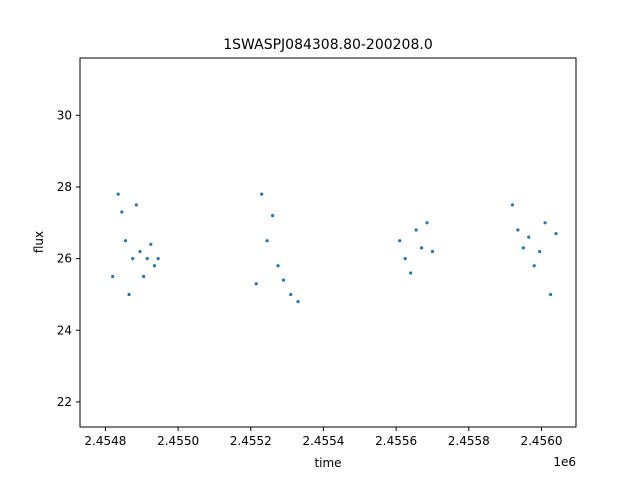 The width and height of the screenshot is (640, 480). Describe the element at coordinates (64, 330) in the screenshot. I see `y-tick-label: 24` at that location.